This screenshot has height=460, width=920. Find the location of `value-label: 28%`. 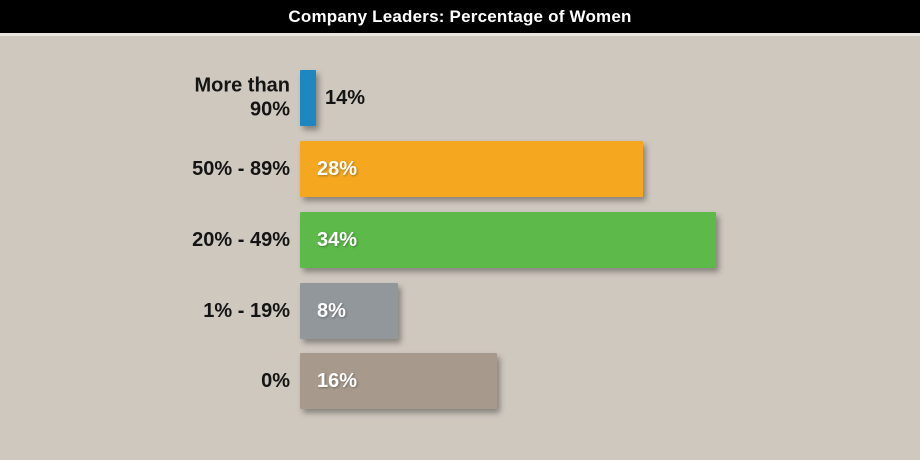

value-label: 28% is located at coordinates (337, 168).